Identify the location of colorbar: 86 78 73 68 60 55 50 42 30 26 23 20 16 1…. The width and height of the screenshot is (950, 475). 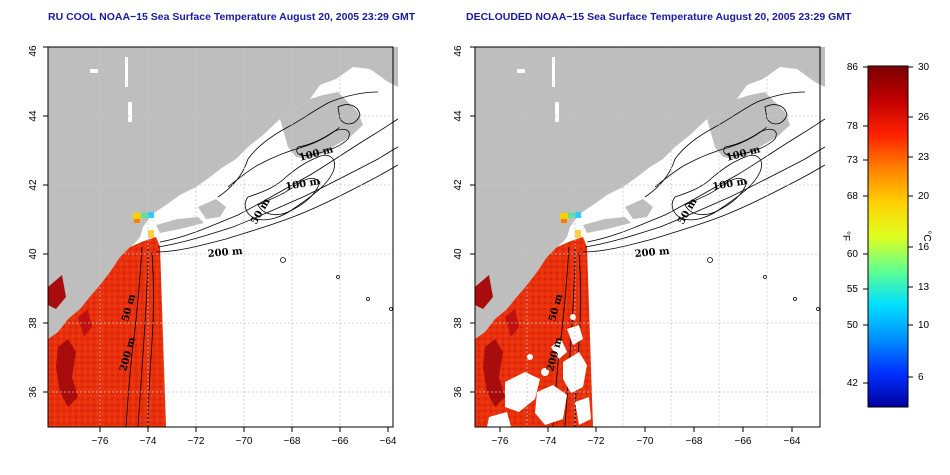
(886, 235).